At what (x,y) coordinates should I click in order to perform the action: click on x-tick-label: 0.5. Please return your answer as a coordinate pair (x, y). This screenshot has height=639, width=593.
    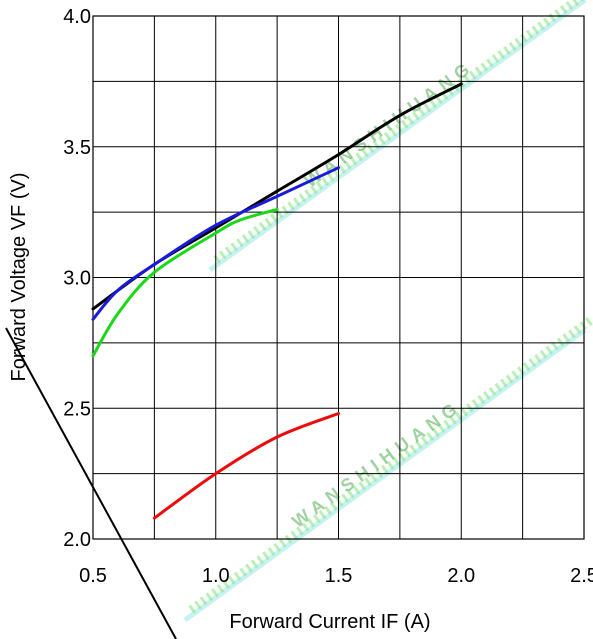
    Looking at the image, I should click on (93, 576).